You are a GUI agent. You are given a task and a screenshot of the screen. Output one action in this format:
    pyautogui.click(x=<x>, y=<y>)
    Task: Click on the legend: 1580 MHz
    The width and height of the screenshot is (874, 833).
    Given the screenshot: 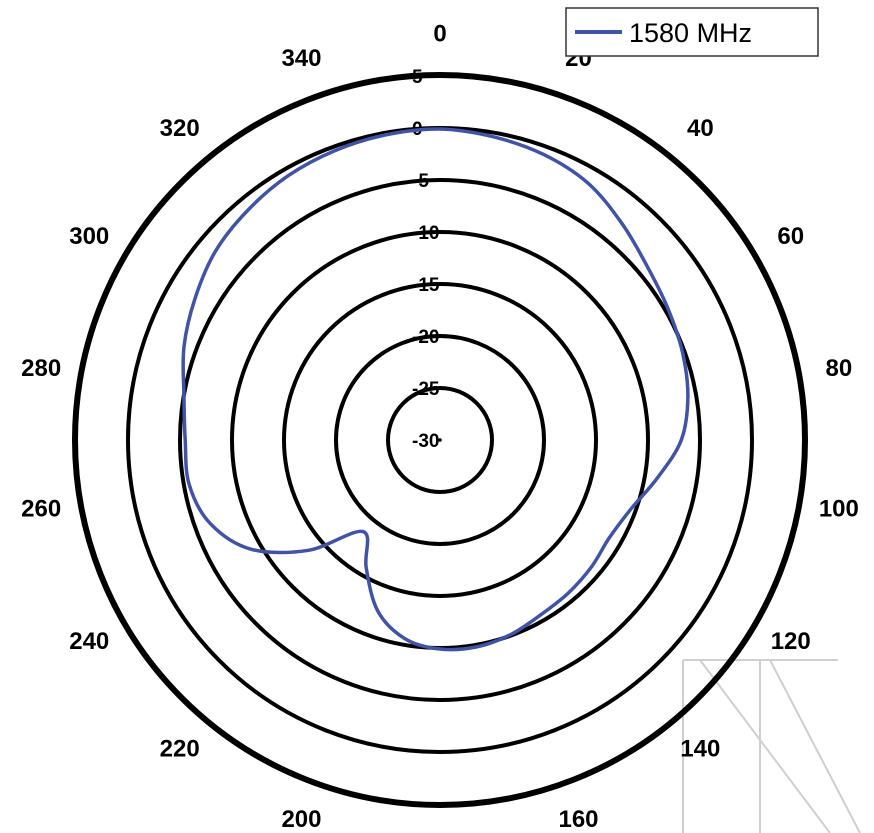 What is the action you would take?
    pyautogui.click(x=692, y=32)
    